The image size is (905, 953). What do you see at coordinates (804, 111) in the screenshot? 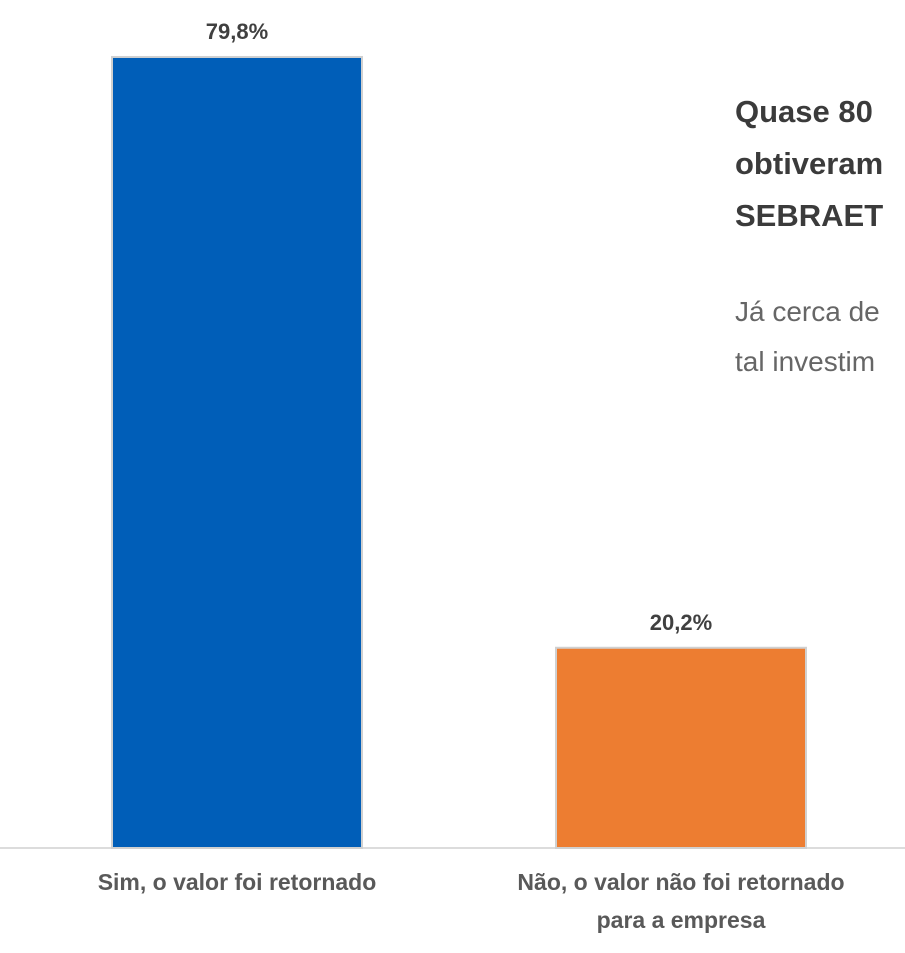
I see `annotation-heading: Quase 80` at bounding box center [804, 111].